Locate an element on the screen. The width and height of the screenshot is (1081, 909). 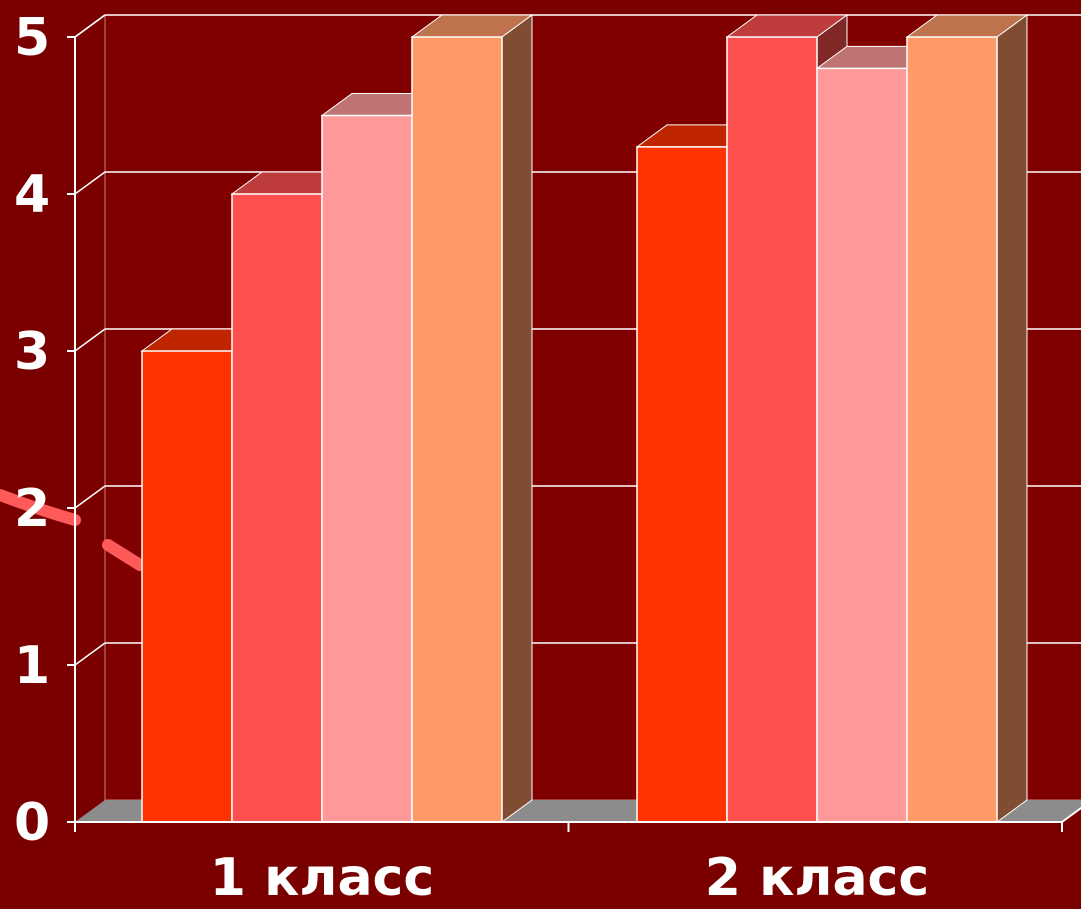
y-tick-label: 2 is located at coordinates (32, 509).